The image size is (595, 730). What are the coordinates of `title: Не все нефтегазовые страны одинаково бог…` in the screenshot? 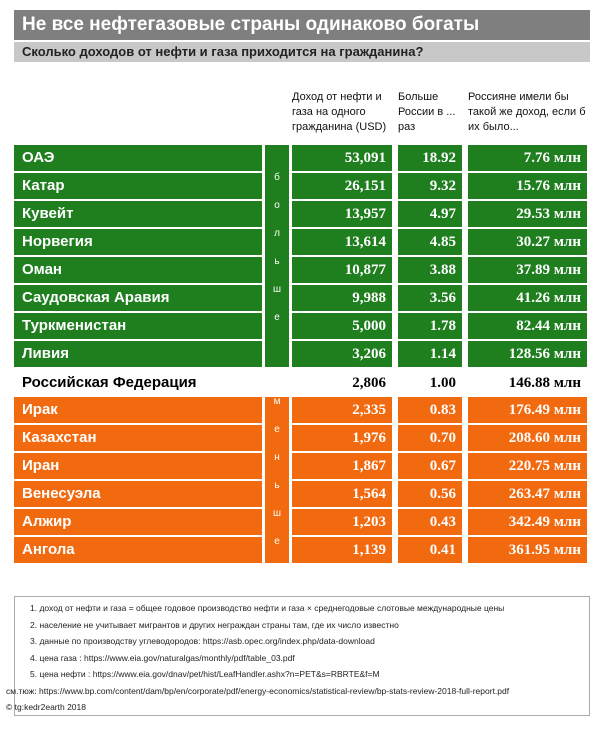 It's located at (302, 25).